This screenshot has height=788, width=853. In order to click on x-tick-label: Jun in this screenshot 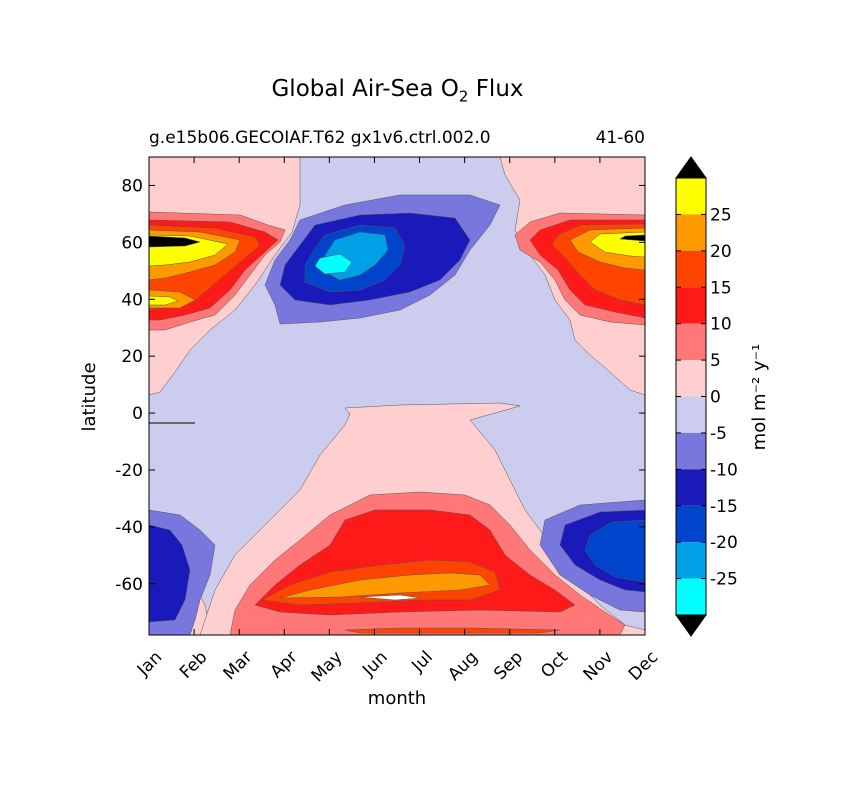, I will do `click(375, 664)`.